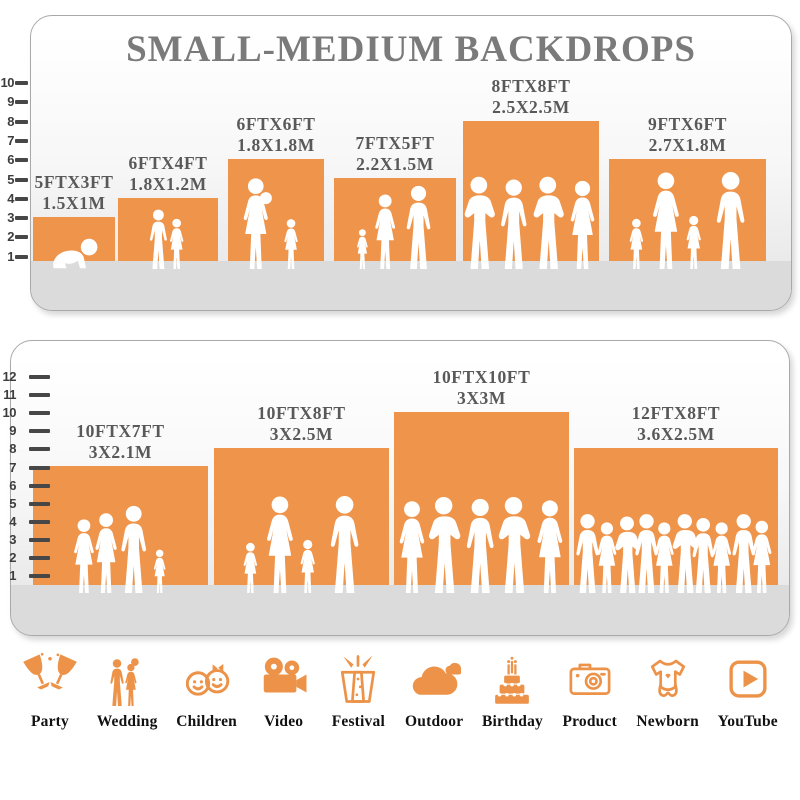 The image size is (800, 800). What do you see at coordinates (120, 431) in the screenshot?
I see `size-ft-text: 10FTX7FT` at bounding box center [120, 431].